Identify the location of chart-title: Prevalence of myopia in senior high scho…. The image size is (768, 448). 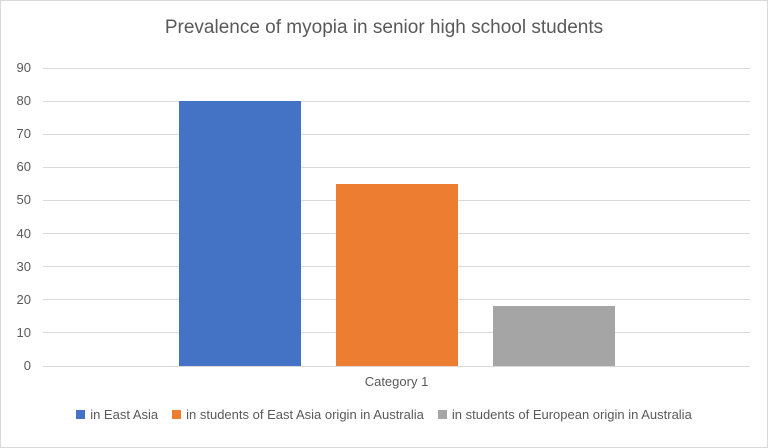
(384, 27).